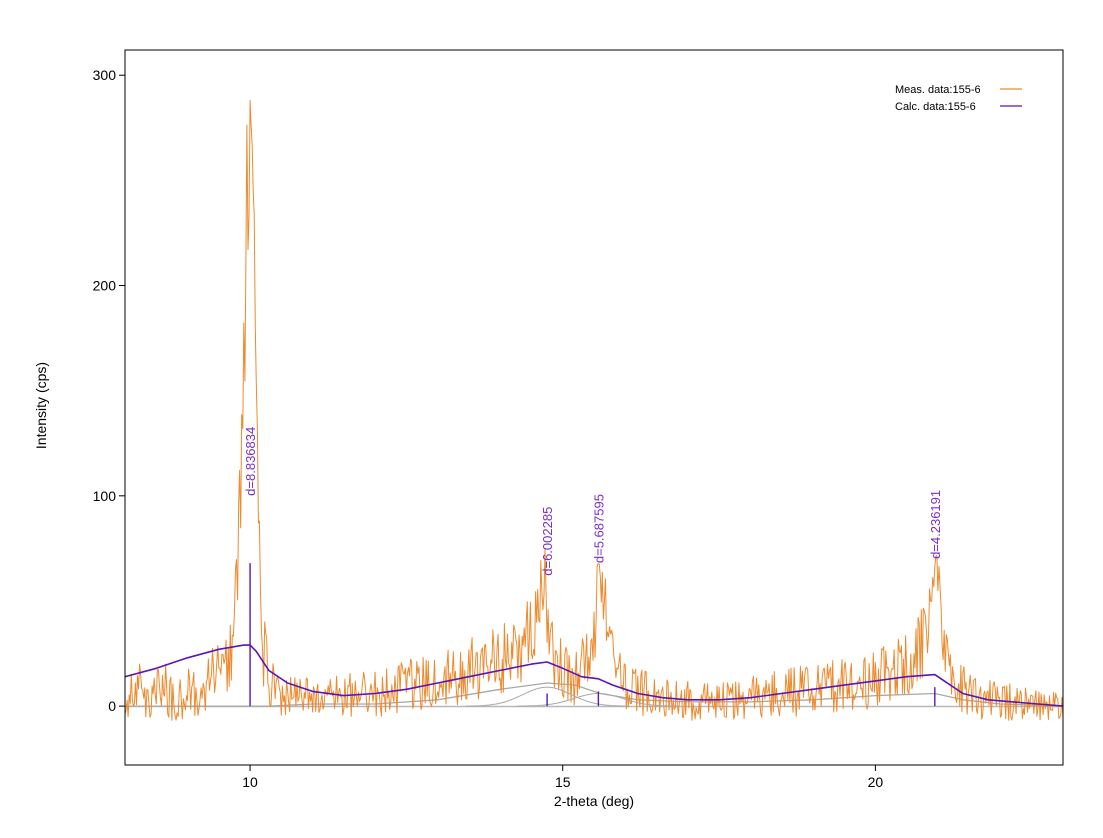 Image resolution: width=1103 pixels, height=838 pixels. What do you see at coordinates (958, 98) in the screenshot?
I see `legend: Meas. data:155-6 Calc. data:155-6` at bounding box center [958, 98].